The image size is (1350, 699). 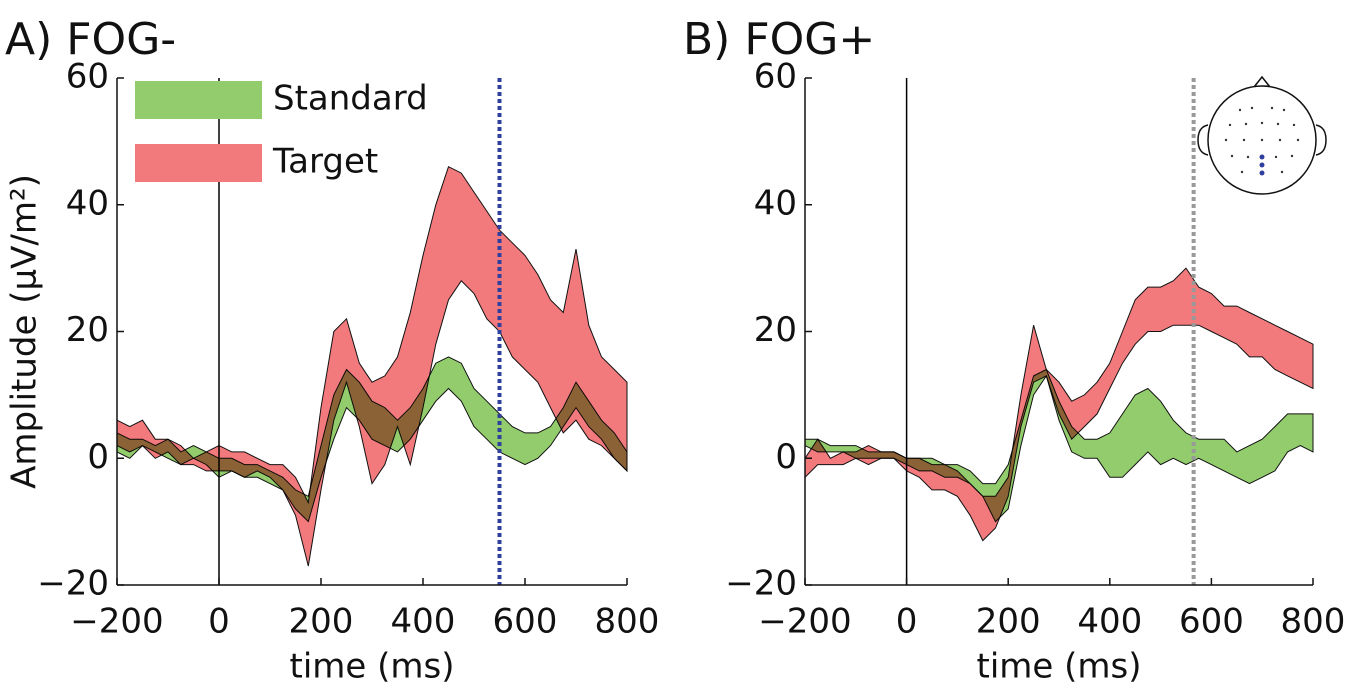 What do you see at coordinates (325, 162) in the screenshot?
I see `legend-label: Target` at bounding box center [325, 162].